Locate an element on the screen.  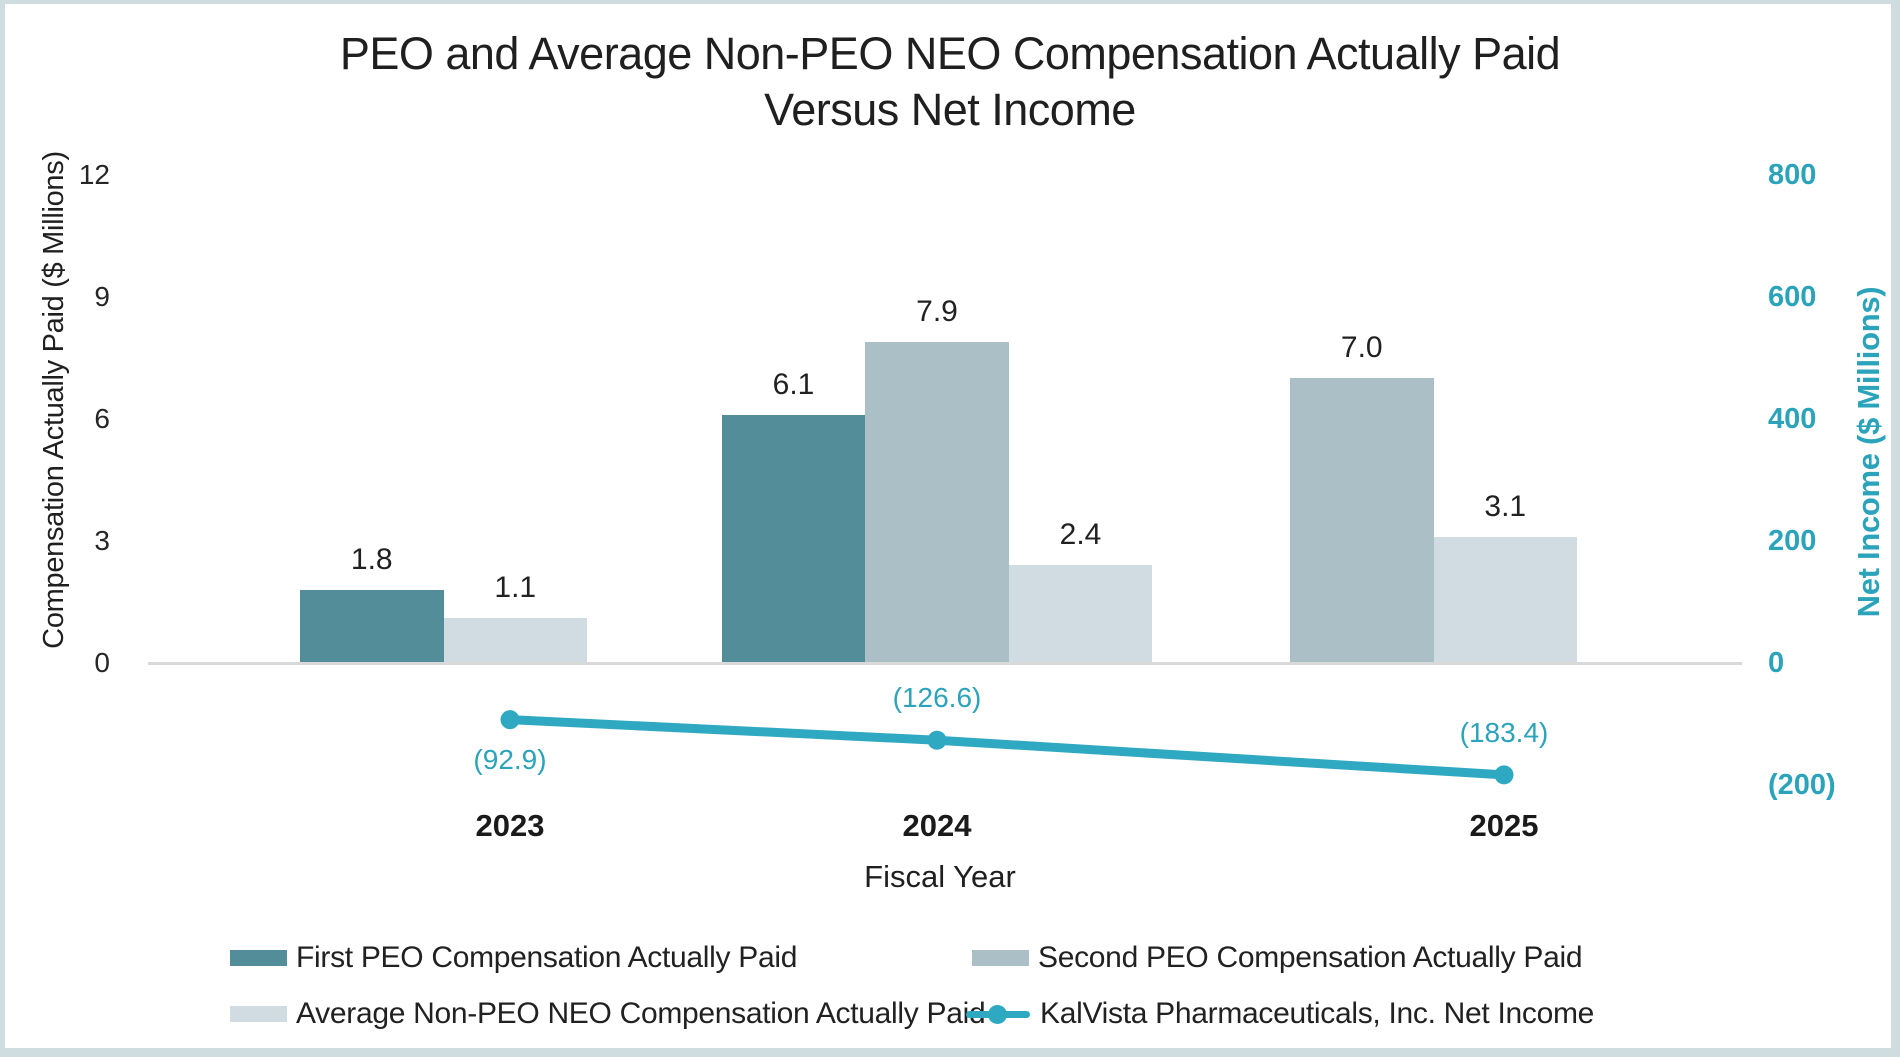
bar-second-peo-2024 is located at coordinates (937, 502).